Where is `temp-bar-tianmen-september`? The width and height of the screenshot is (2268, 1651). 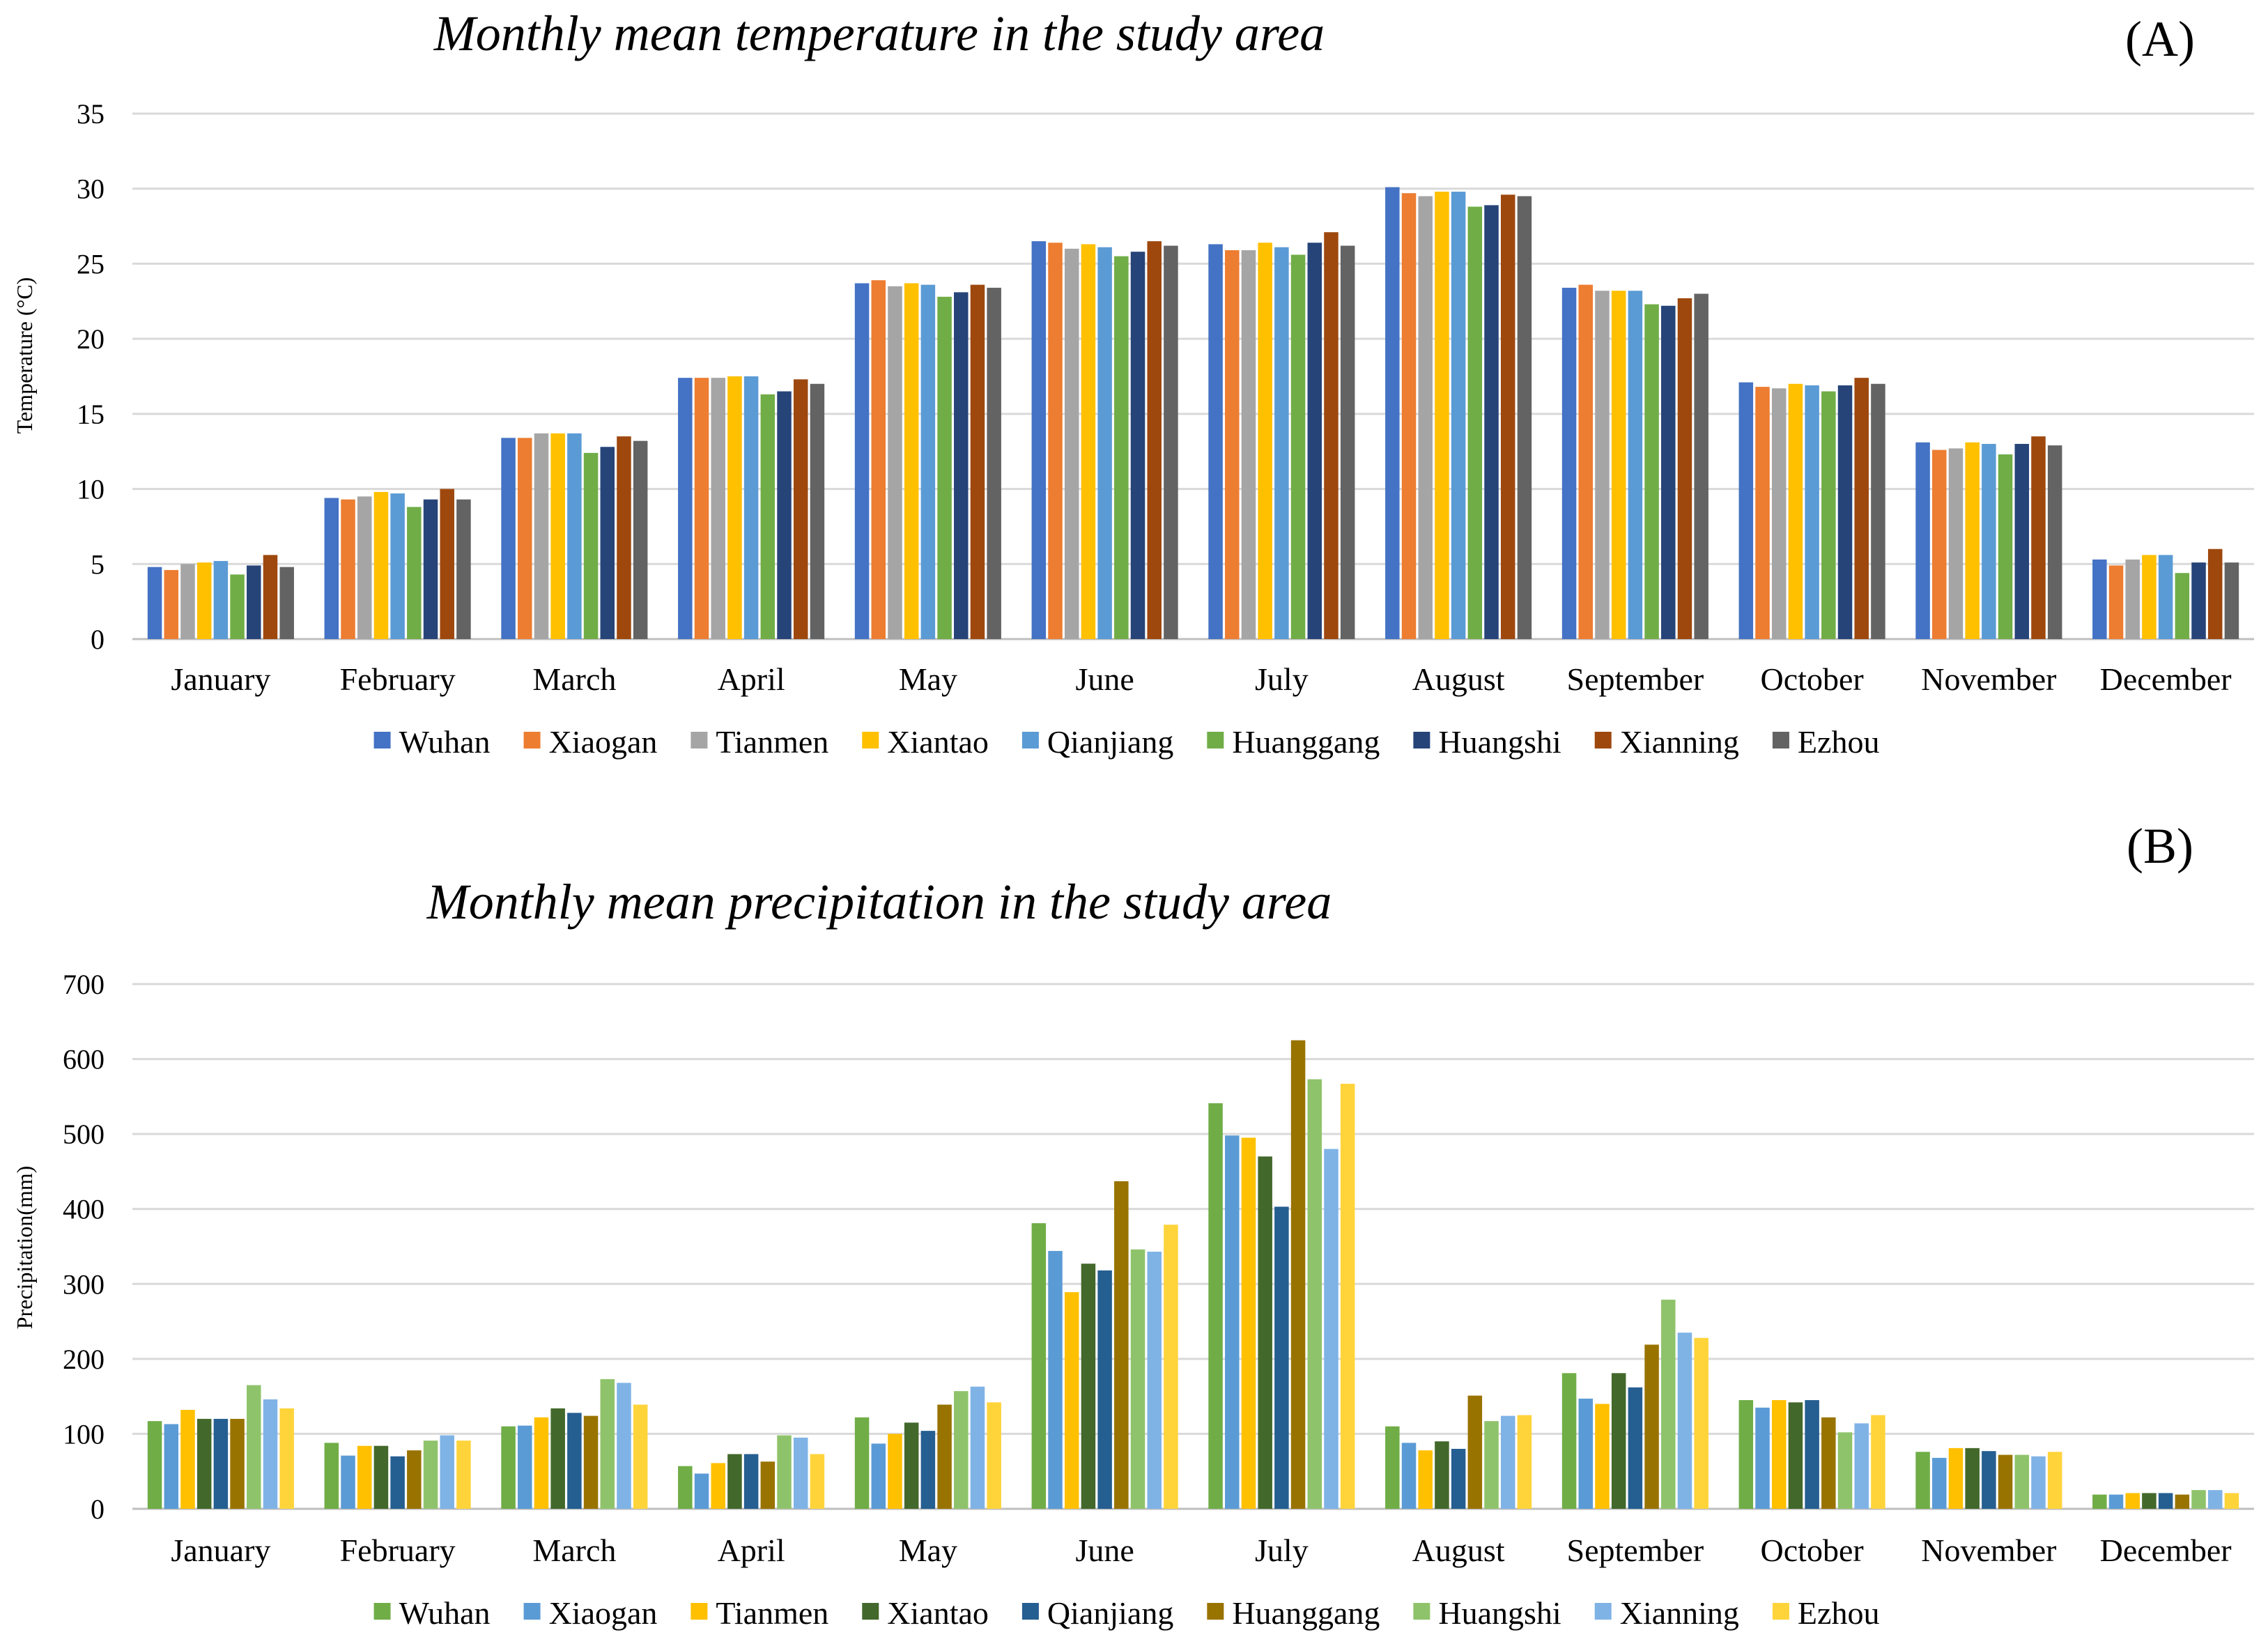 temp-bar-tianmen-september is located at coordinates (1602, 465).